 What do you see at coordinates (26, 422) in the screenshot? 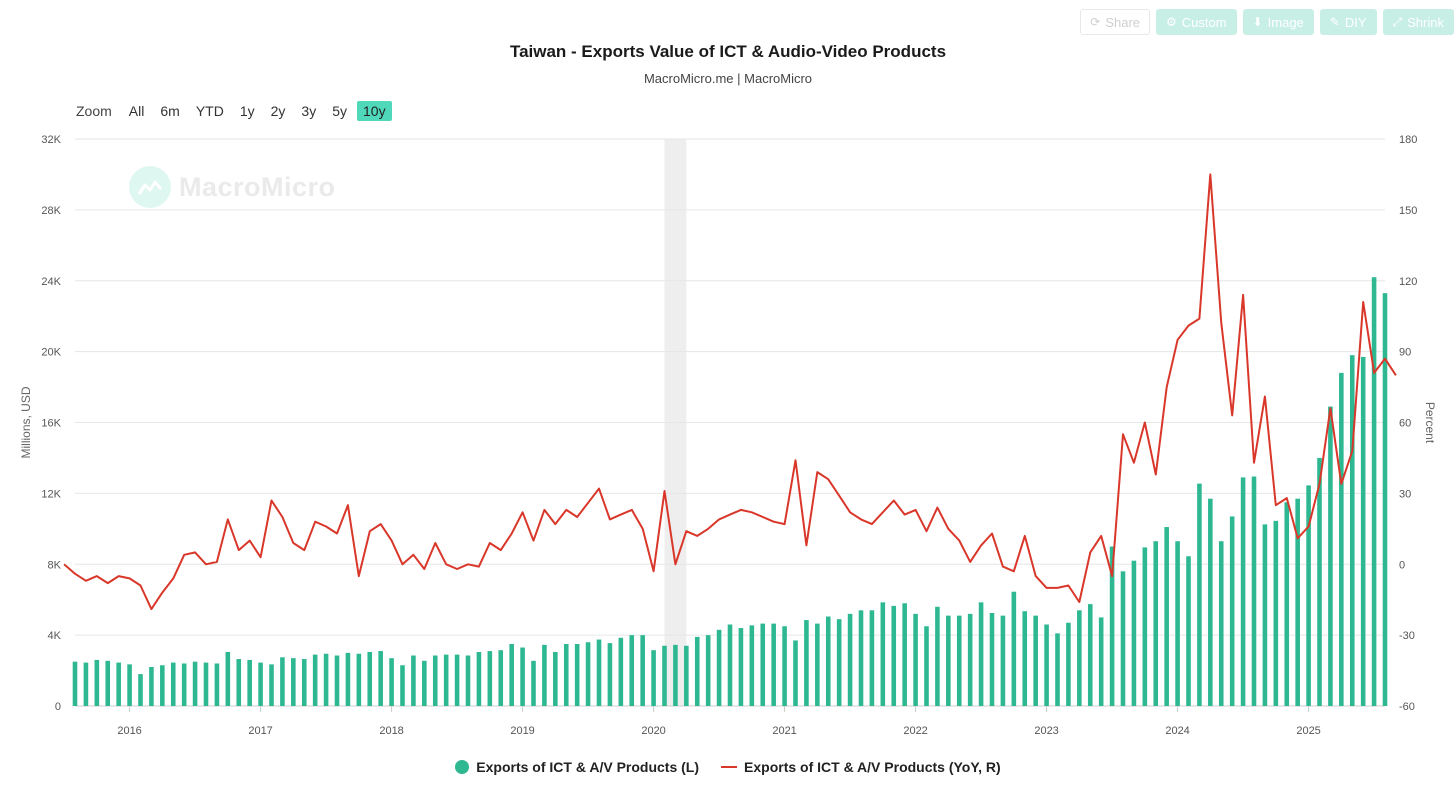
I see `left-axis-title: Millions, USD` at bounding box center [26, 422].